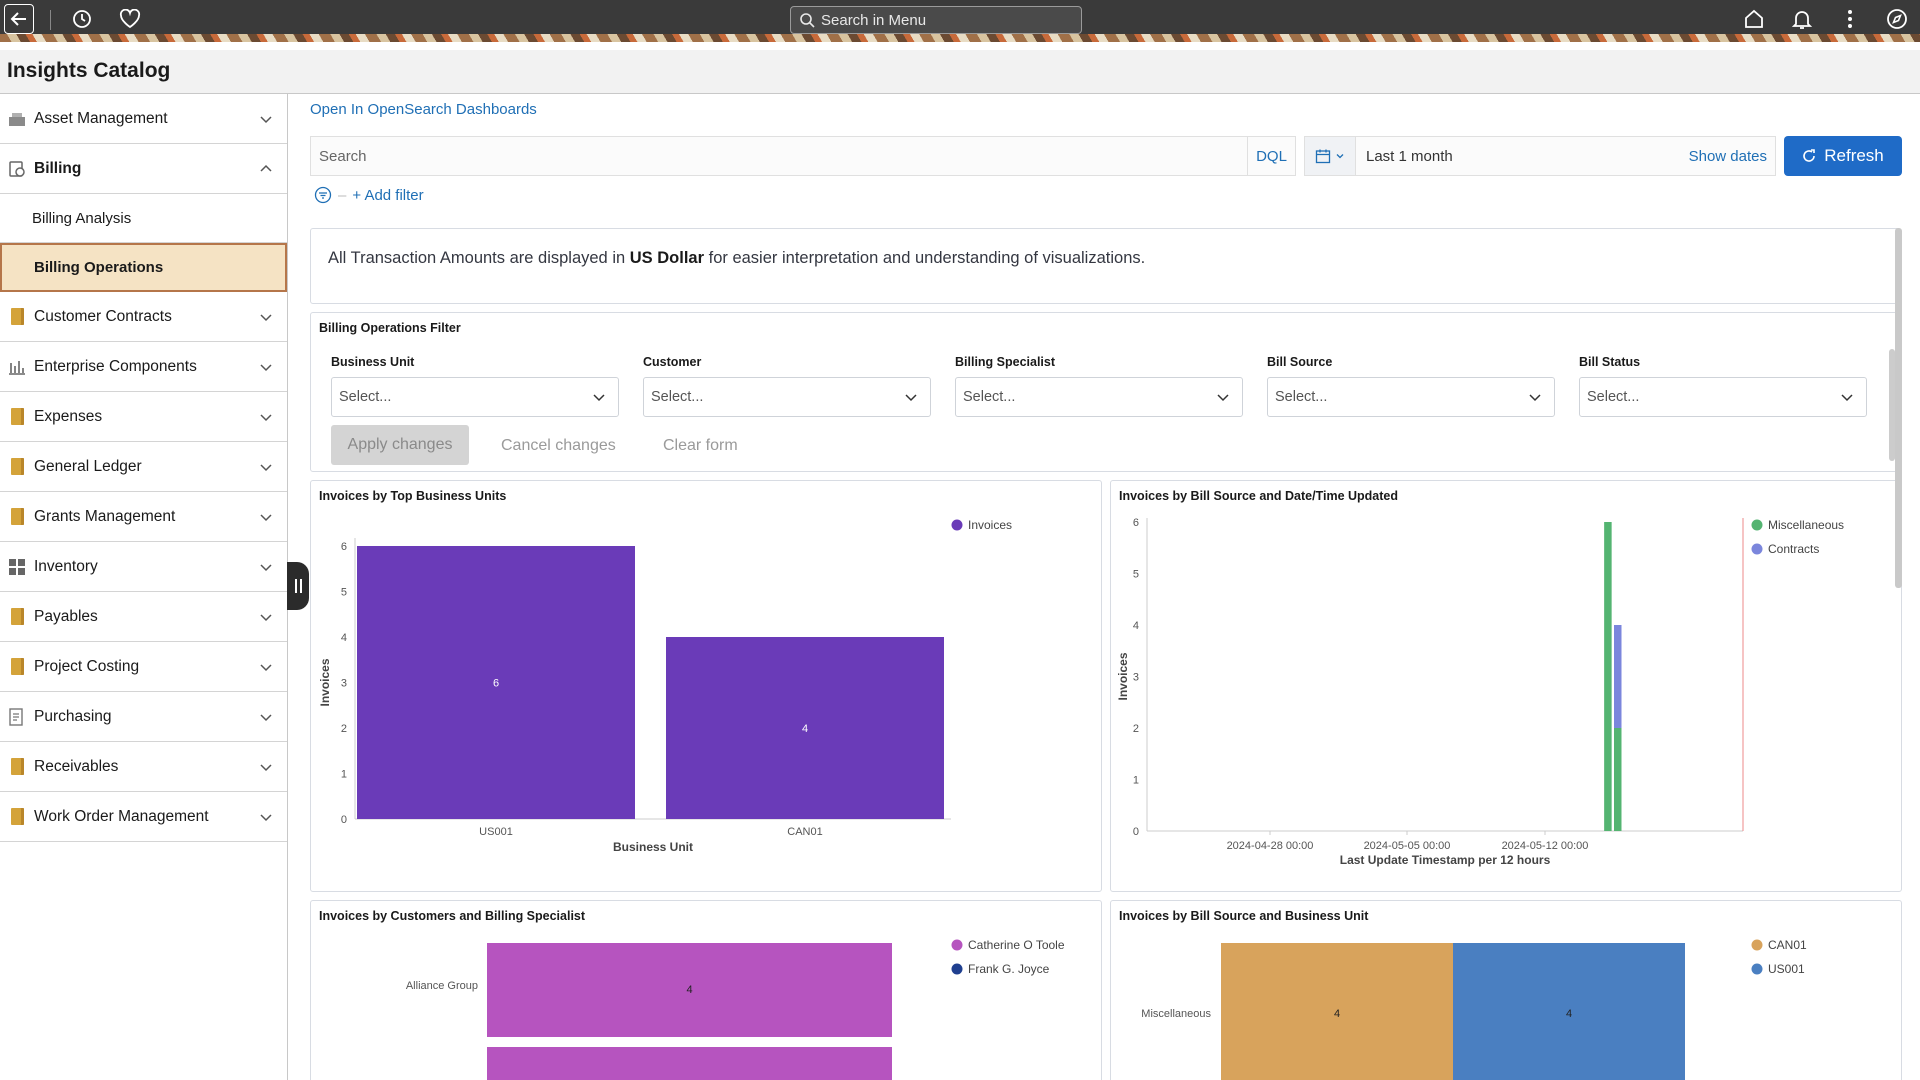  What do you see at coordinates (779, 156) in the screenshot?
I see `query-search-input: Search` at bounding box center [779, 156].